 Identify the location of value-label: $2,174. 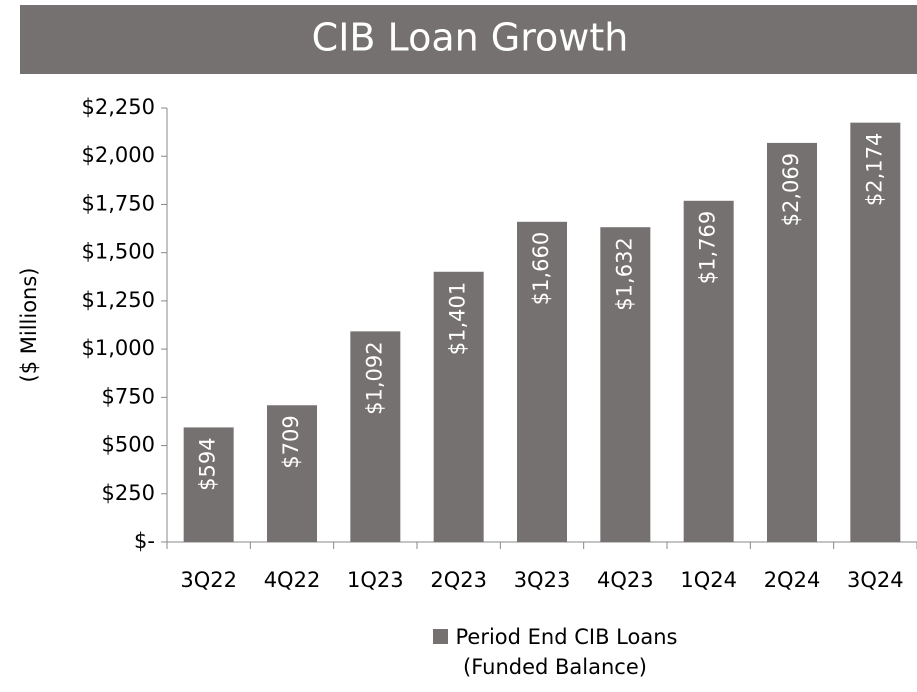
(874, 169).